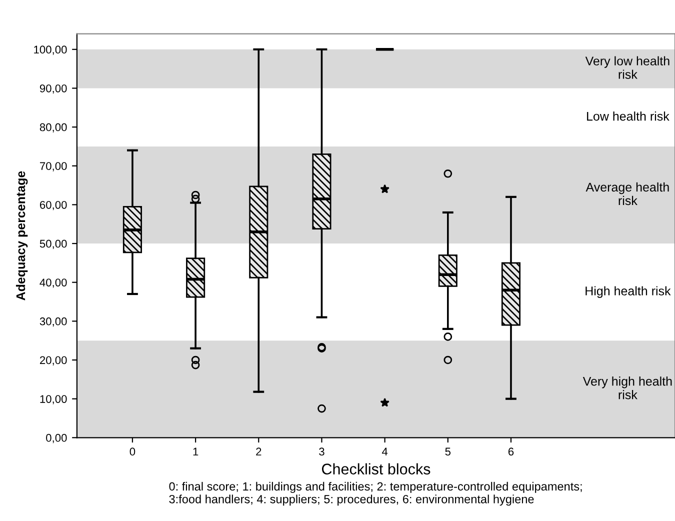  I want to click on x-tick-label: 4, so click(385, 452).